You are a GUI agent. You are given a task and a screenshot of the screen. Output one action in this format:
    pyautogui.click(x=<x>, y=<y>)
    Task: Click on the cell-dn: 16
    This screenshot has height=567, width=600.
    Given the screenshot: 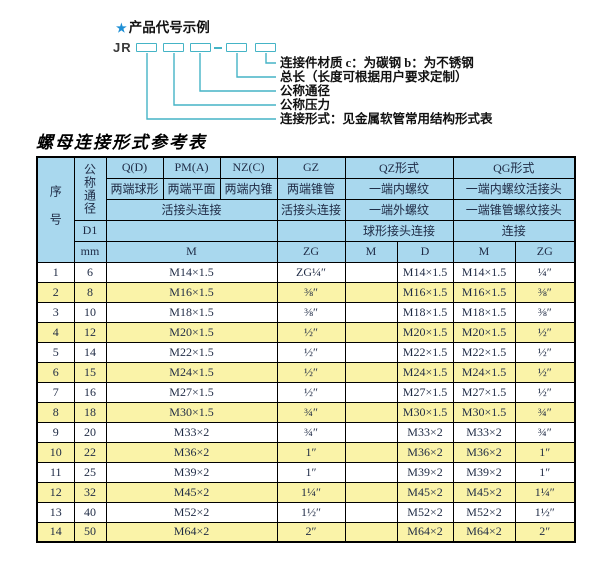 What is the action you would take?
    pyautogui.click(x=90, y=392)
    